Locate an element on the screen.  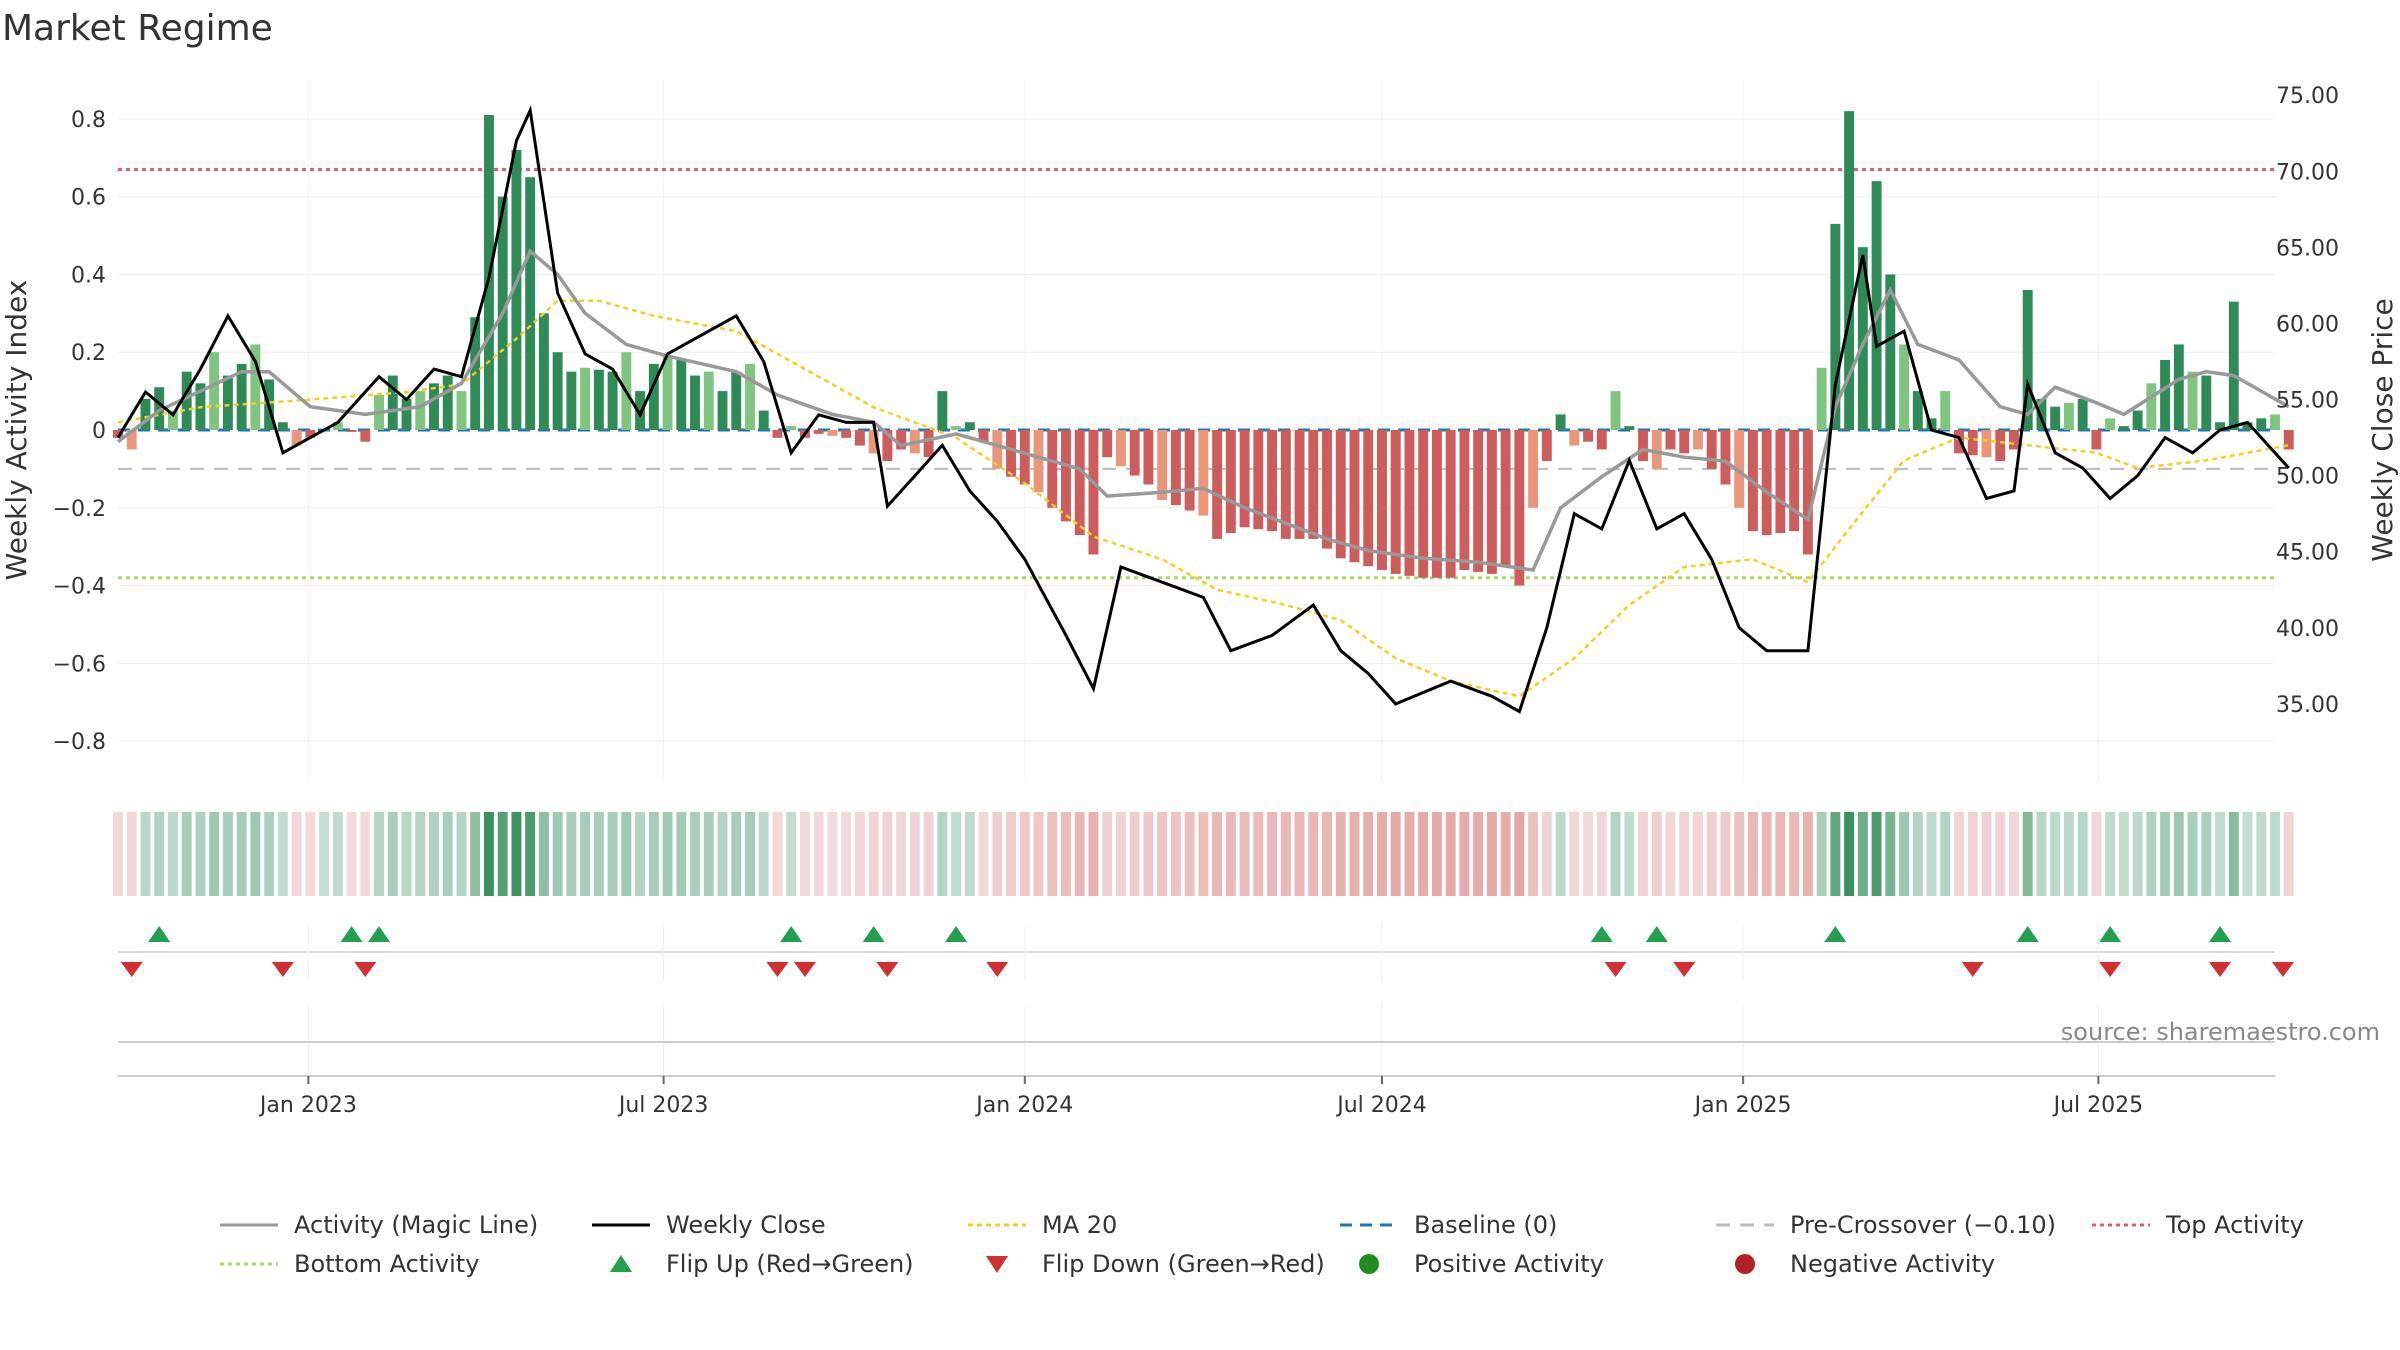
y-left-tick-label: −0.2 is located at coordinates (79, 509).